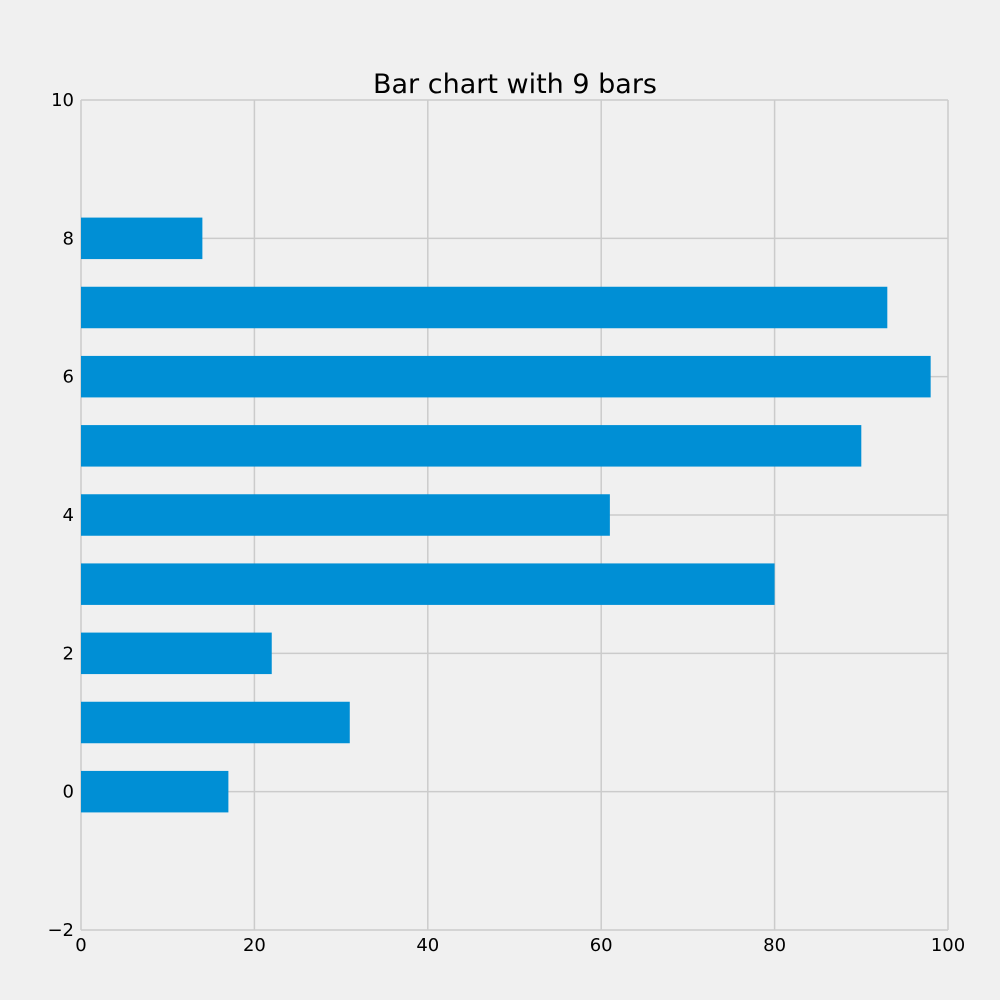 The width and height of the screenshot is (1000, 1000). Describe the element at coordinates (68, 653) in the screenshot. I see `y-tick-label: 2` at that location.